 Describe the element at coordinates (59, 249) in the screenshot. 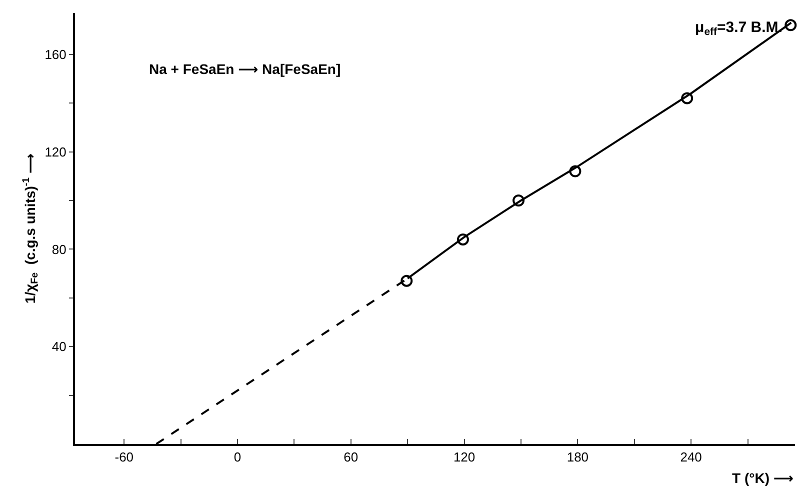

I see `y-tick-label: 80` at that location.